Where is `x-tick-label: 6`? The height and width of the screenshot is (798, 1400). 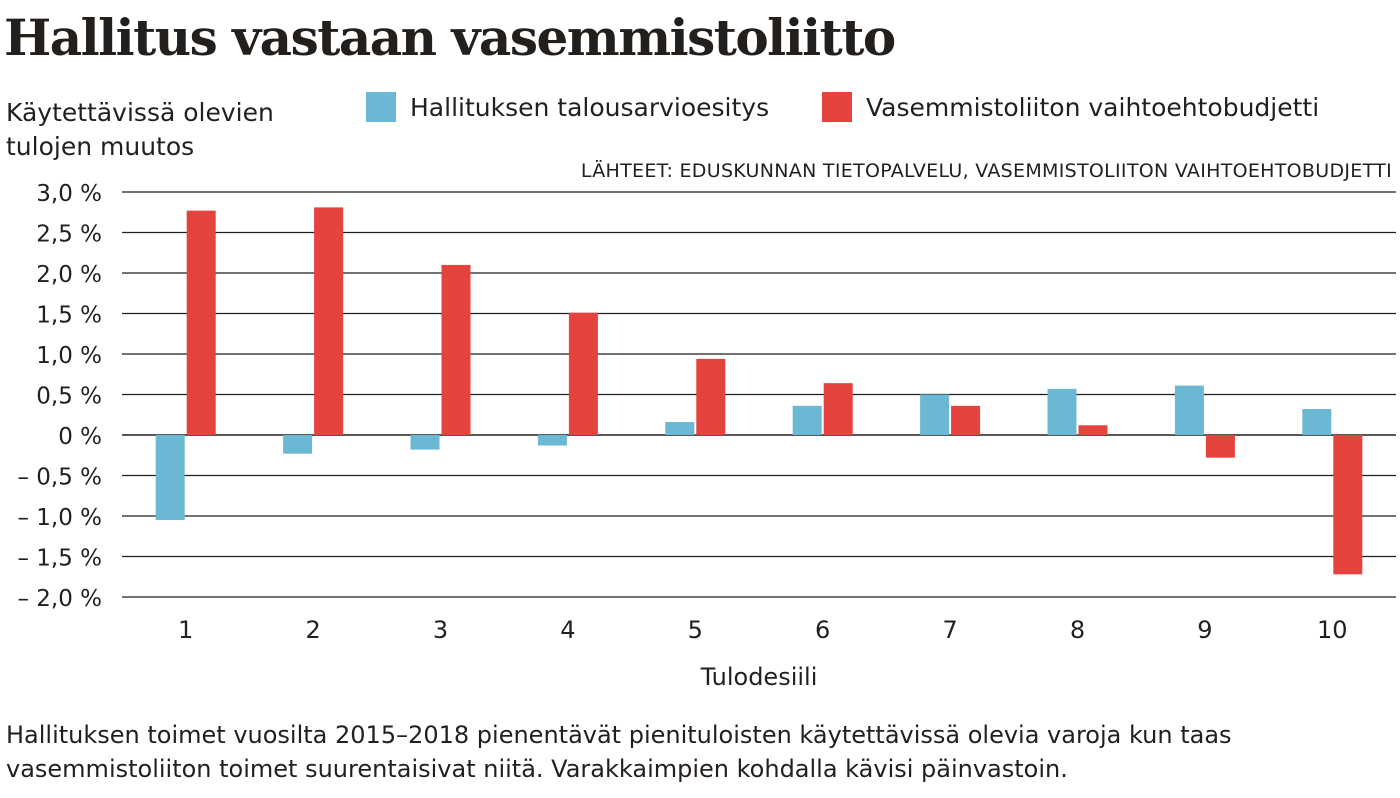
x-tick-label: 6 is located at coordinates (822, 630).